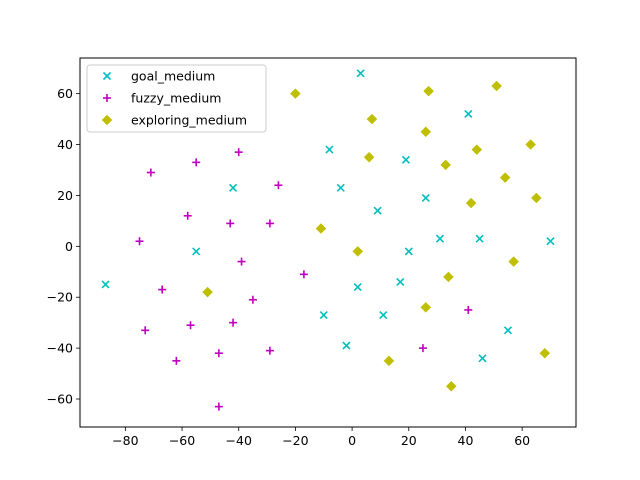 The height and width of the screenshot is (480, 640). Describe the element at coordinates (60, 348) in the screenshot. I see `y-tick-label: −40` at that location.